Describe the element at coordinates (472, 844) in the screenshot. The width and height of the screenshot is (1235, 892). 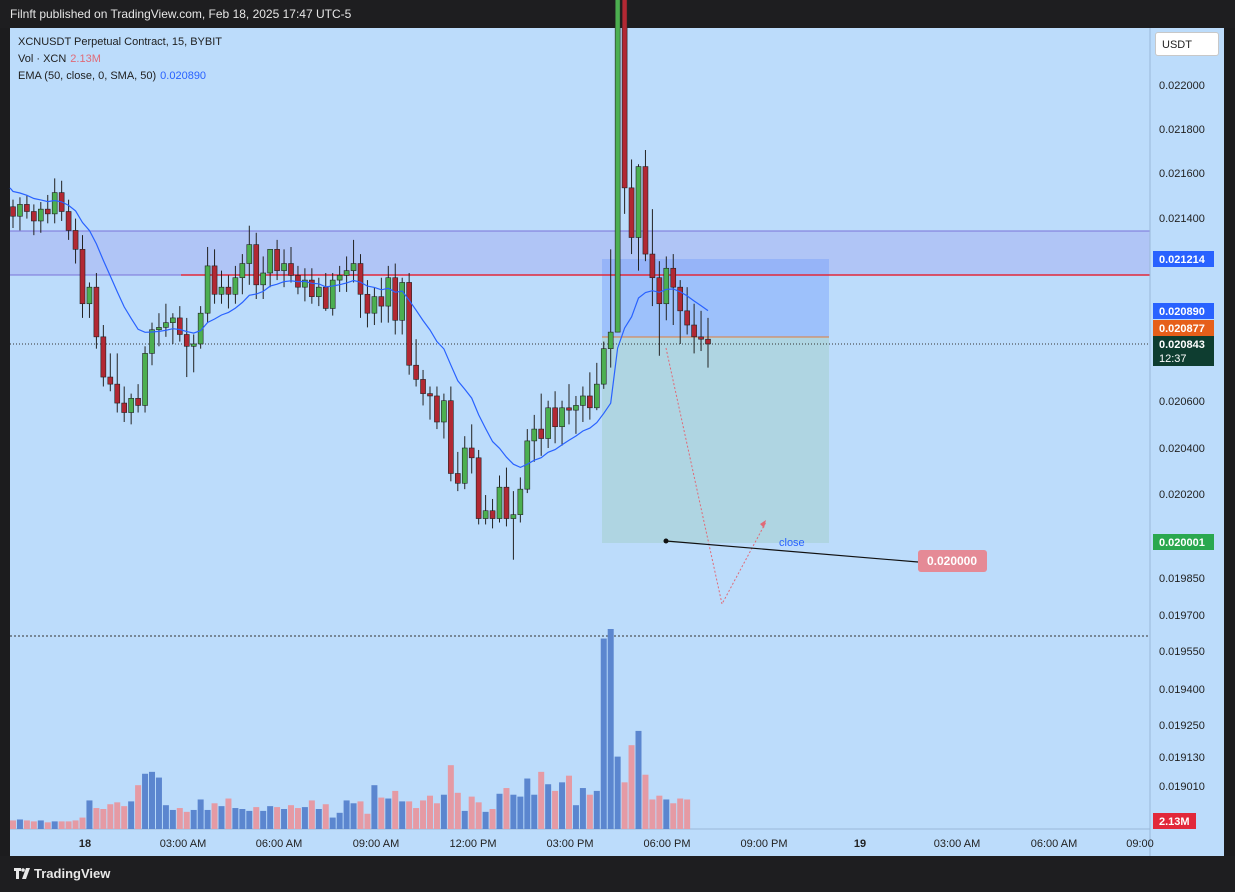
I see `x-tick-label: 12:00 PM` at that location.